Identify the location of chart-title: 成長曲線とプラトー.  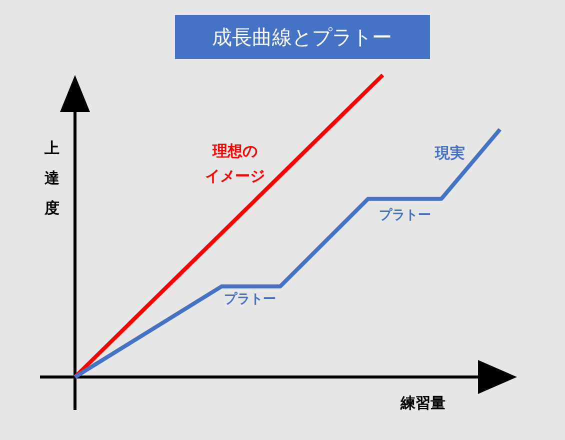
(302, 37).